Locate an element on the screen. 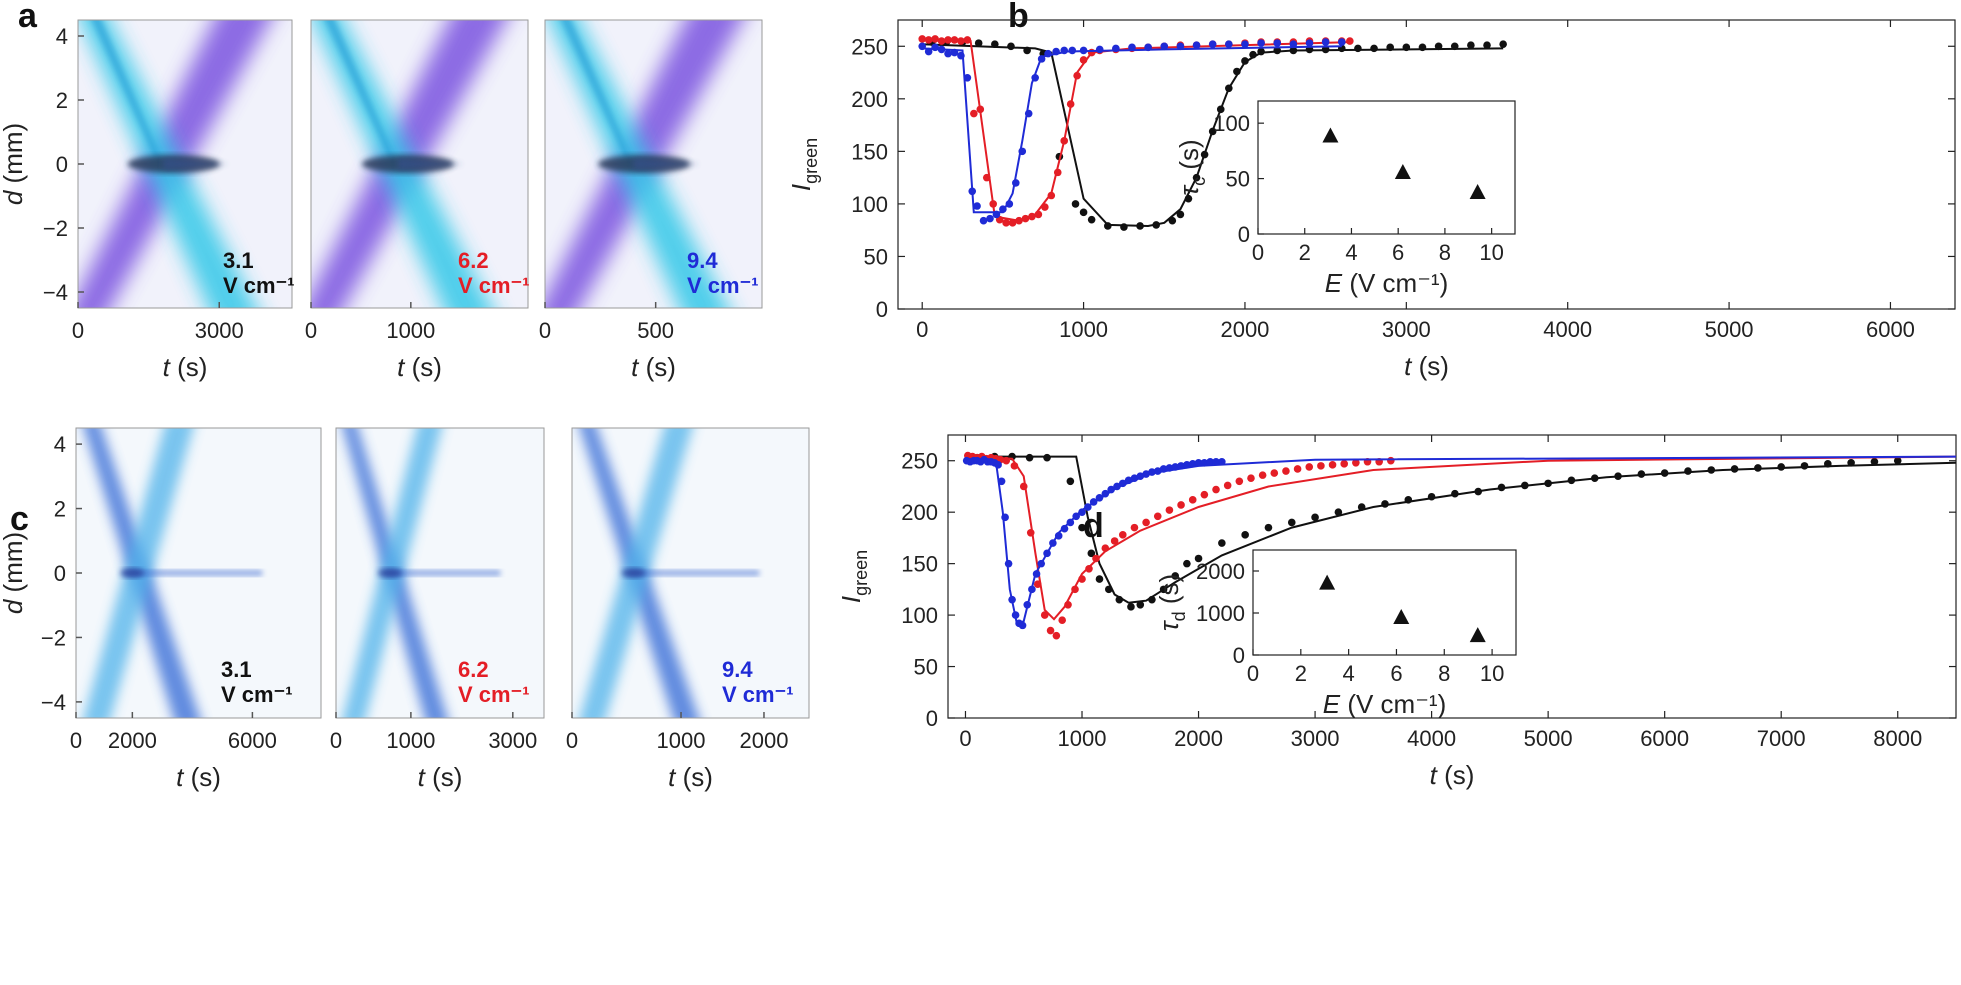 This screenshot has width=1961, height=985. inset-y-tick-label: 2000 is located at coordinates (1220, 571).